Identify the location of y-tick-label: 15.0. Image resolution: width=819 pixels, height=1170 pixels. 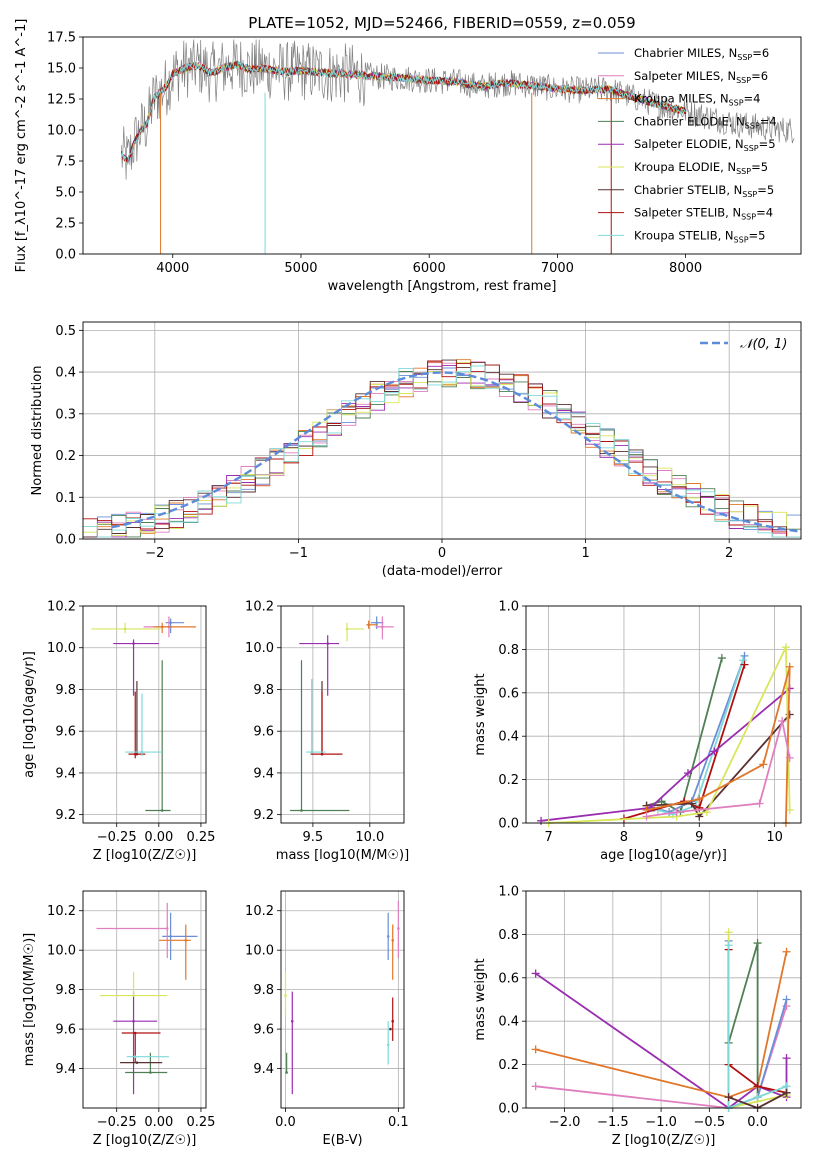
(61, 69).